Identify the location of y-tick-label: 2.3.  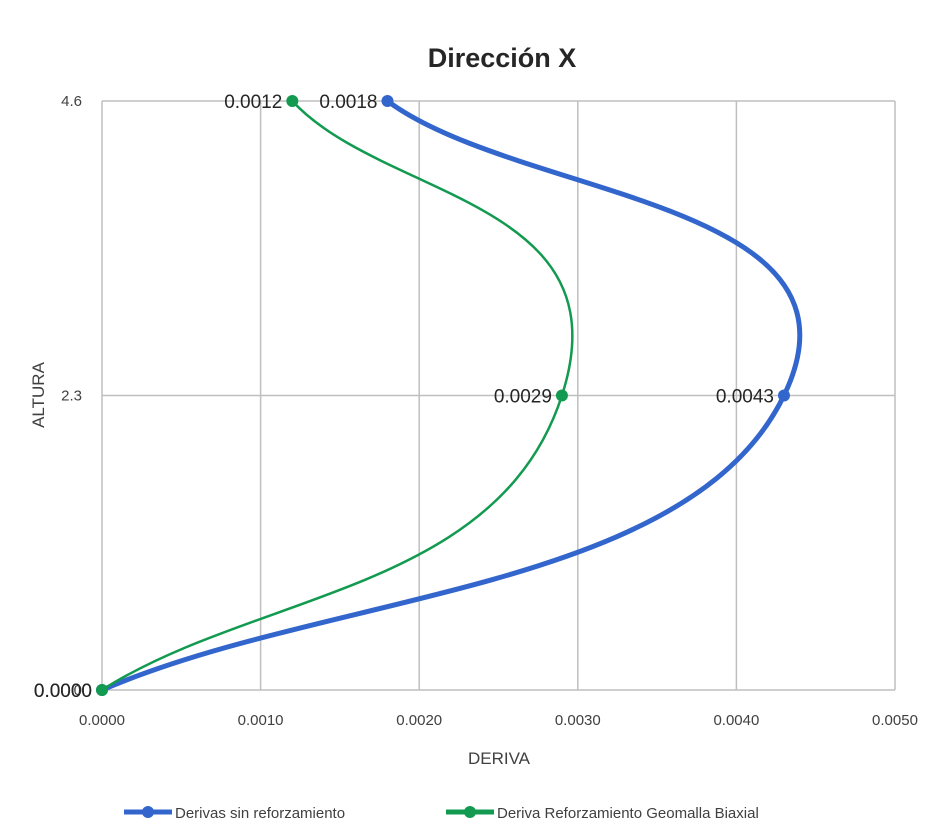
(71, 396).